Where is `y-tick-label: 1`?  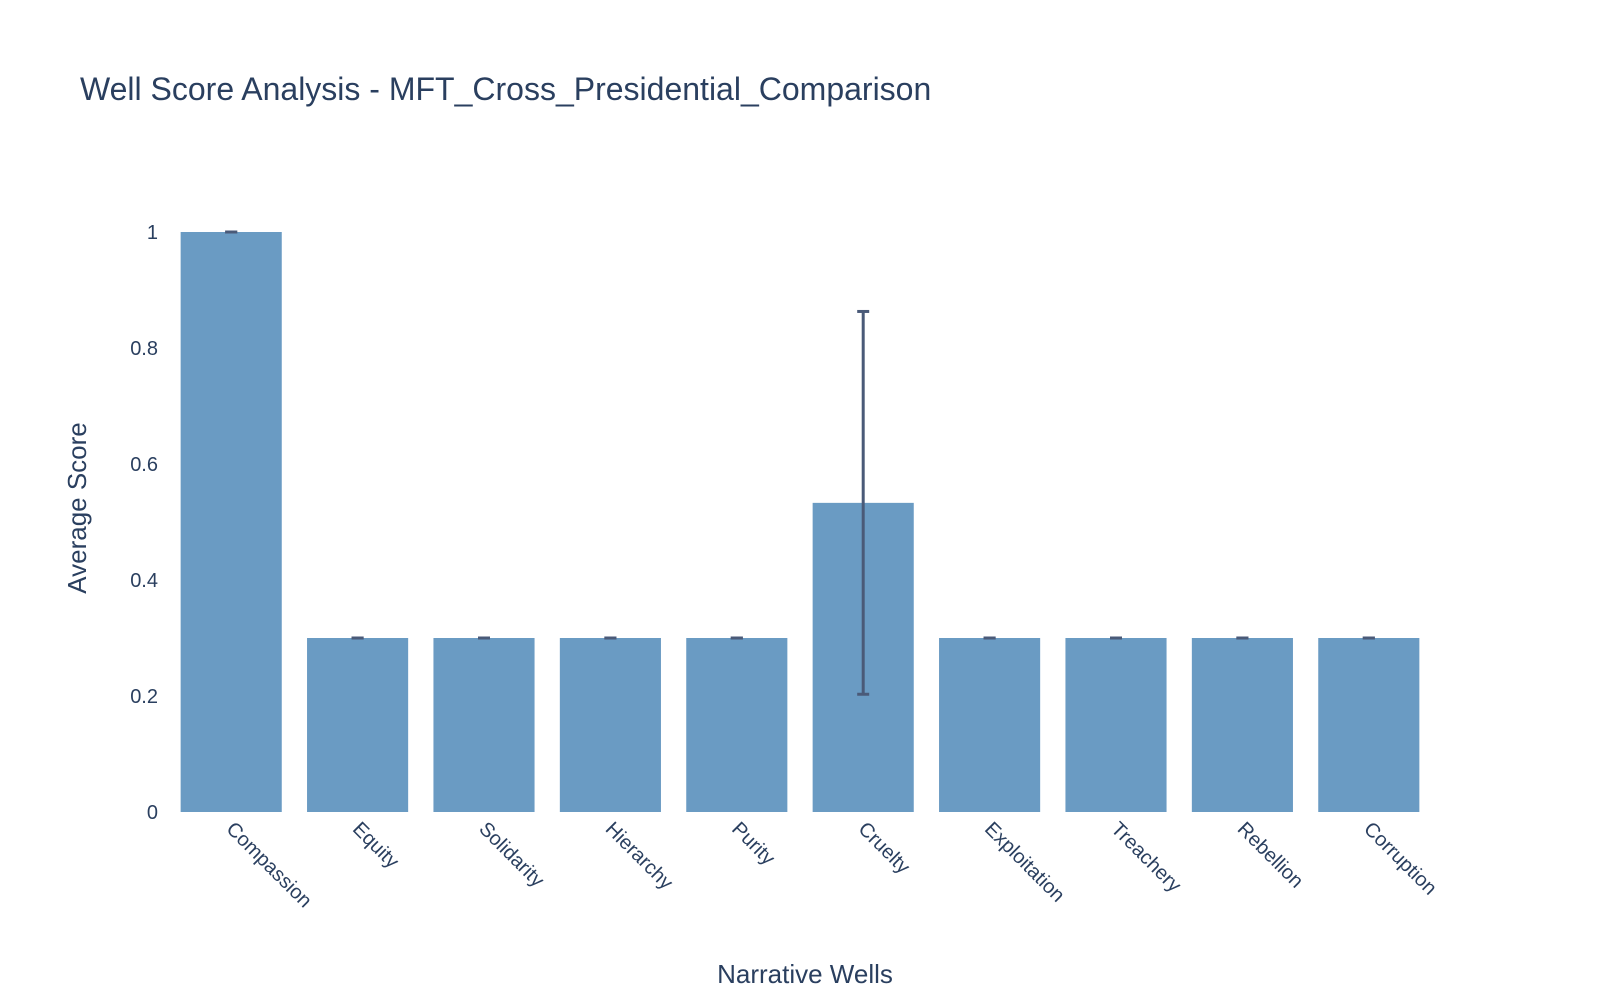 y-tick-label: 1 is located at coordinates (152, 233).